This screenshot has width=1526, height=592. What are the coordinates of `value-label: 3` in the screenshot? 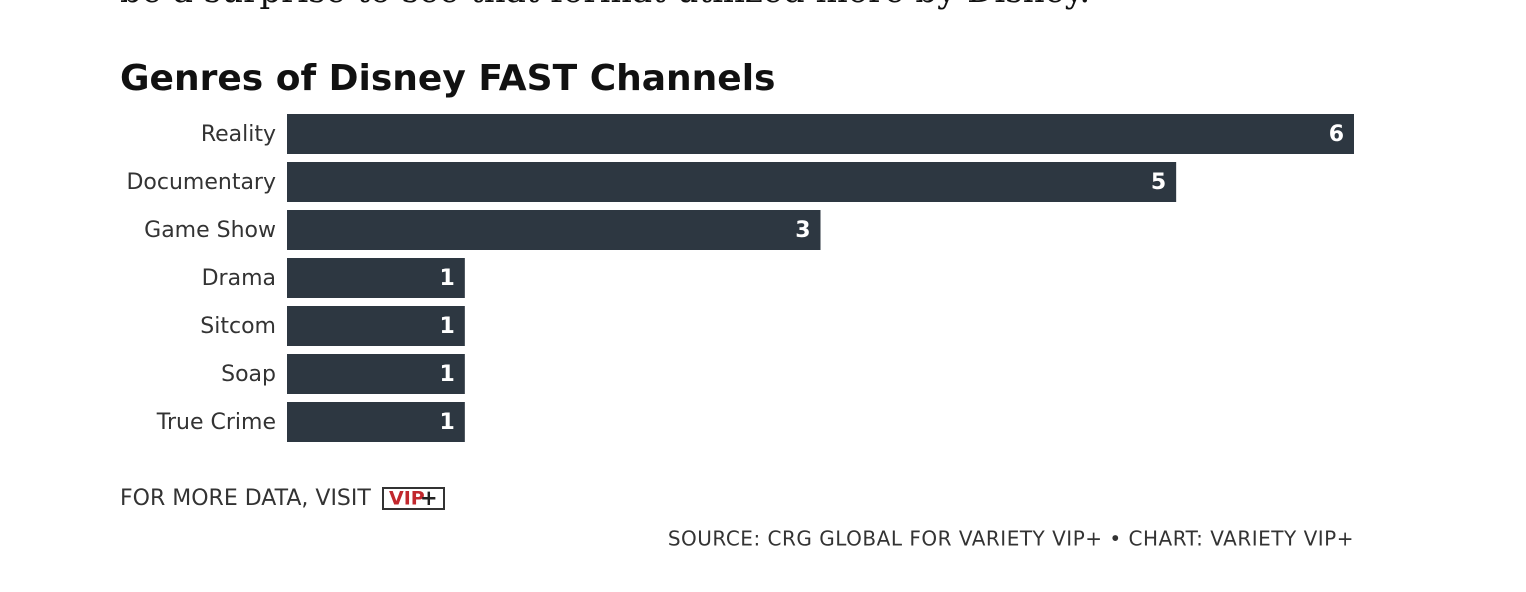 It's located at (802, 230).